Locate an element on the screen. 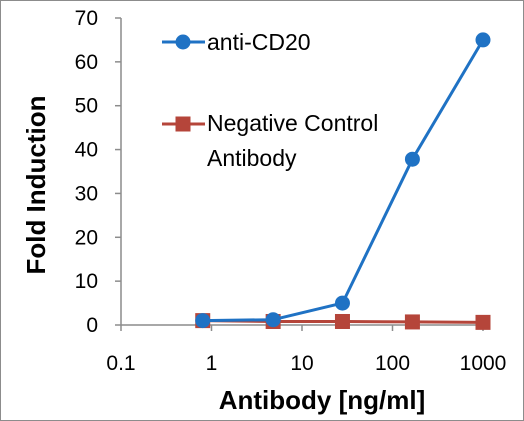 Image resolution: width=524 pixels, height=421 pixels. x-tick-label: 0.1 is located at coordinates (120, 363).